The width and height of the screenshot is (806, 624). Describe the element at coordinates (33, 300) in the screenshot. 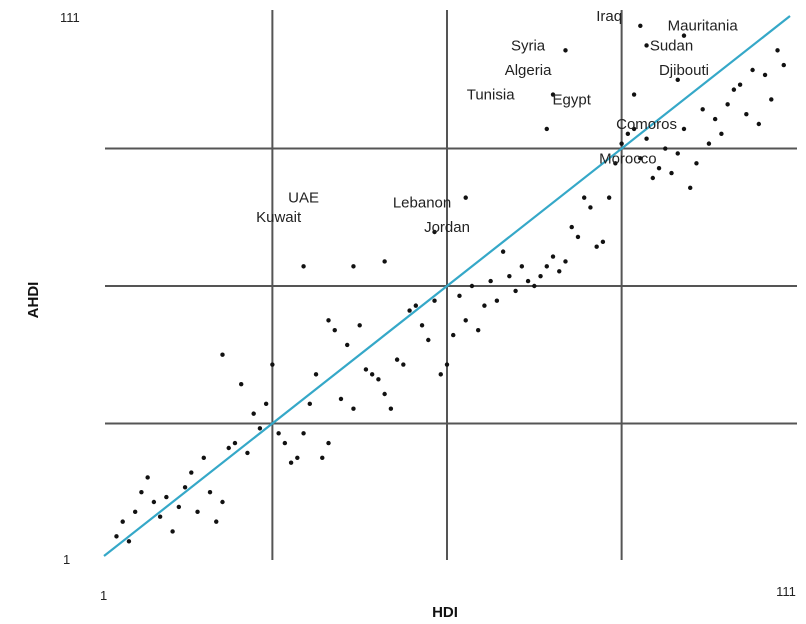

I see `y-axis-title: AHDI` at that location.